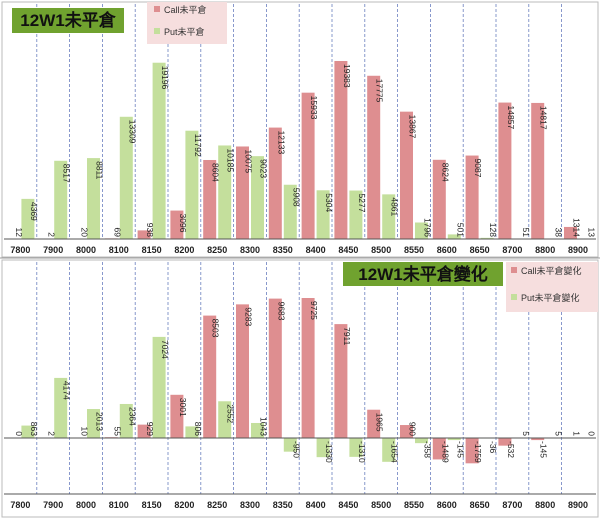  What do you see at coordinates (329, 452) in the screenshot?
I see `put-value-label: -1330` at bounding box center [329, 452].